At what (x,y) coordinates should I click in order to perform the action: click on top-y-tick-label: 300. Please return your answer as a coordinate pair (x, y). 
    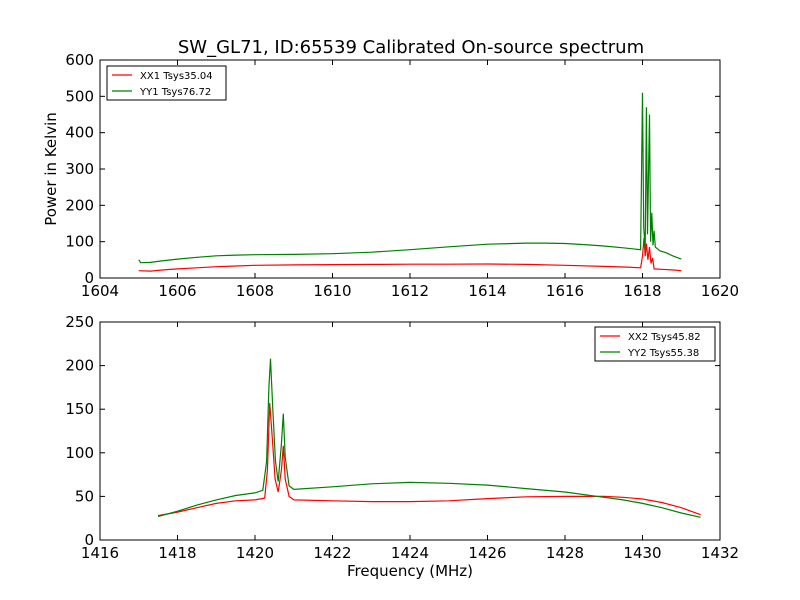
    Looking at the image, I should click on (79, 169).